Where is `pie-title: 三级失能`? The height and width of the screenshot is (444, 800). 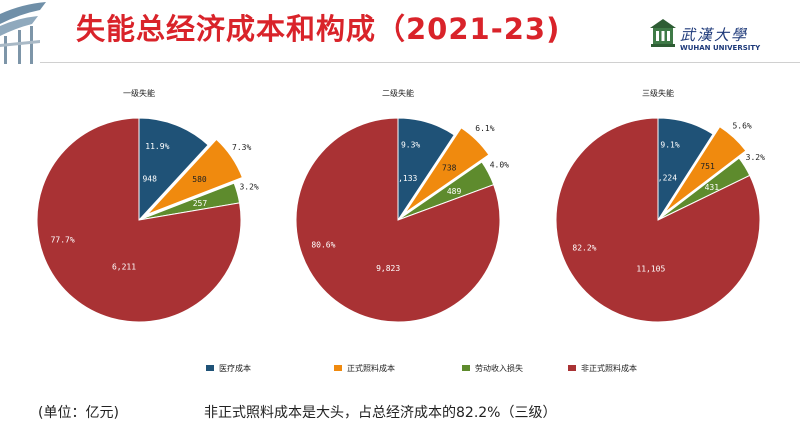
pie-title: 三级失能 is located at coordinates (658, 93).